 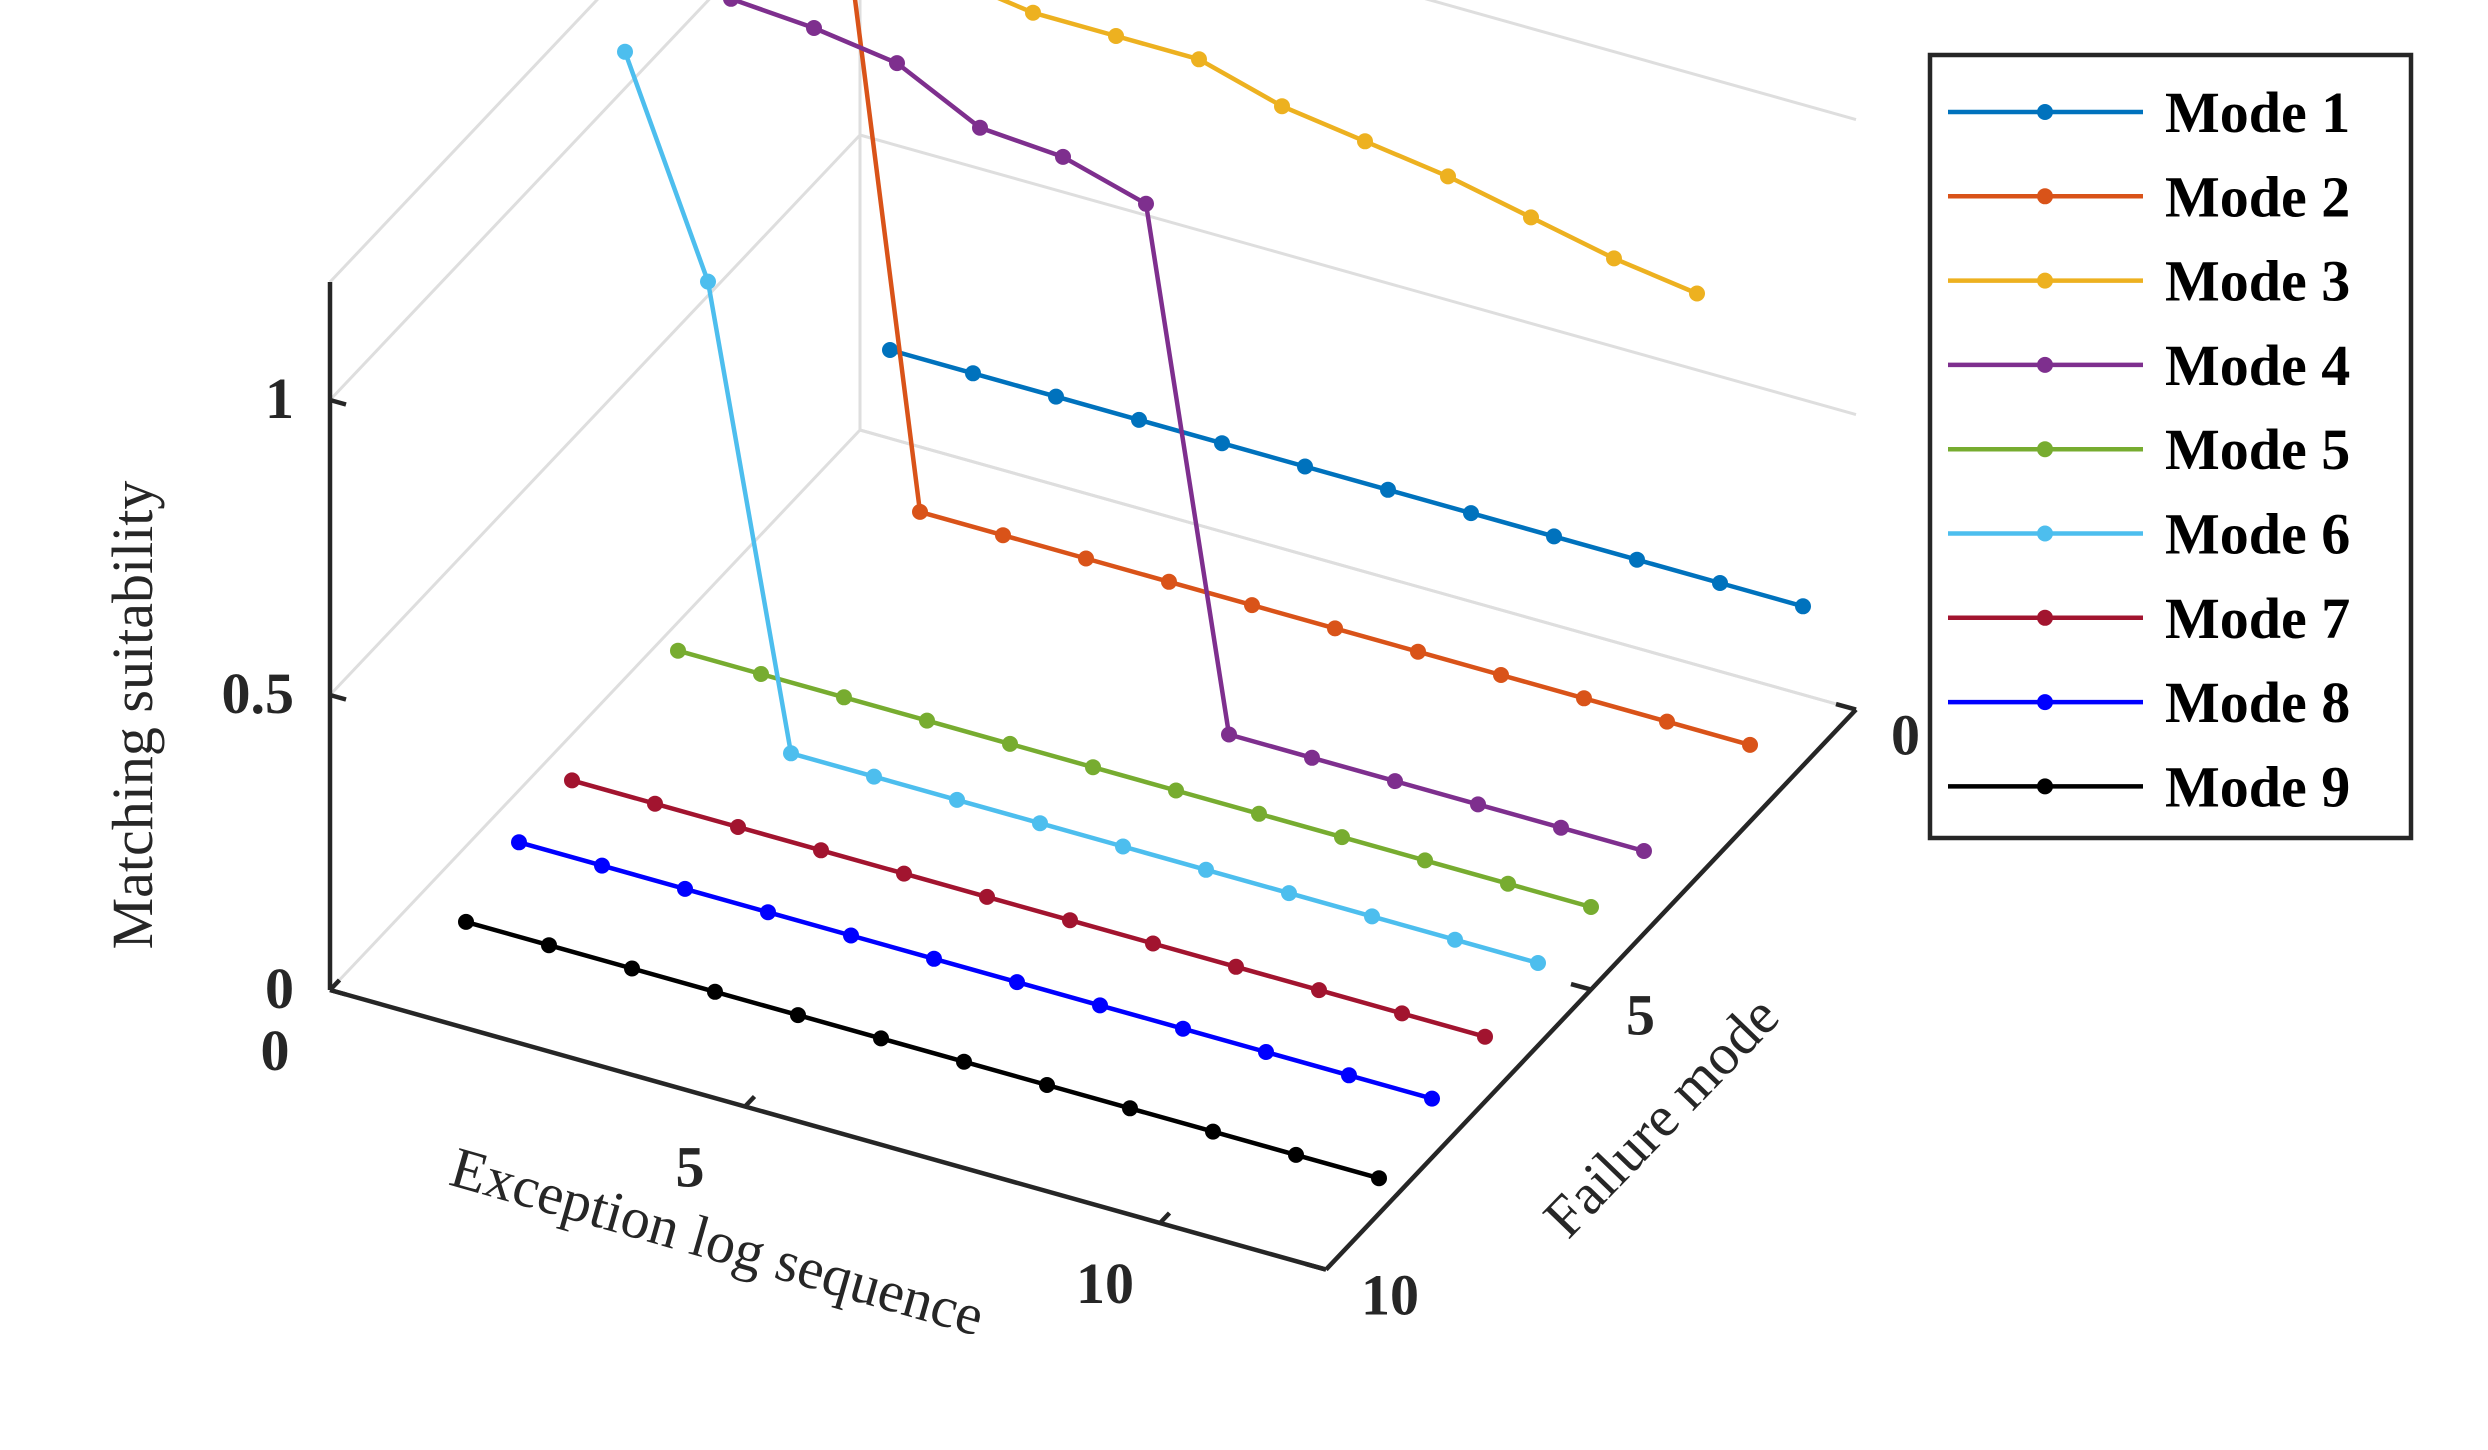 I want to click on legend-entry: Mode 6, so click(x=2149, y=534).